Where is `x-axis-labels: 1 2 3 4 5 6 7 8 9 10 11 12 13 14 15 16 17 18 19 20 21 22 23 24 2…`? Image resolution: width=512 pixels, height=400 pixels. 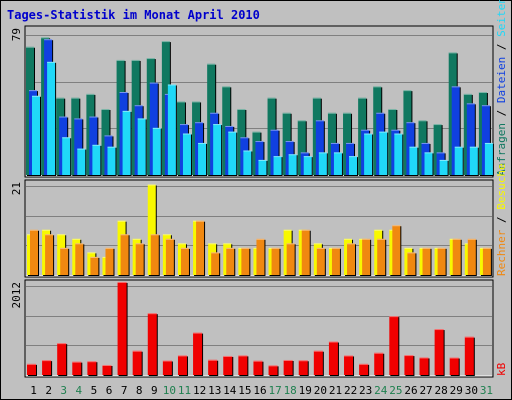 x-axis-labels: 1 2 3 4 5 6 7 8 9 10 11 12 13 14 15 16 17 18 19 20 21 22 23 24 2… is located at coordinates (261, 390).